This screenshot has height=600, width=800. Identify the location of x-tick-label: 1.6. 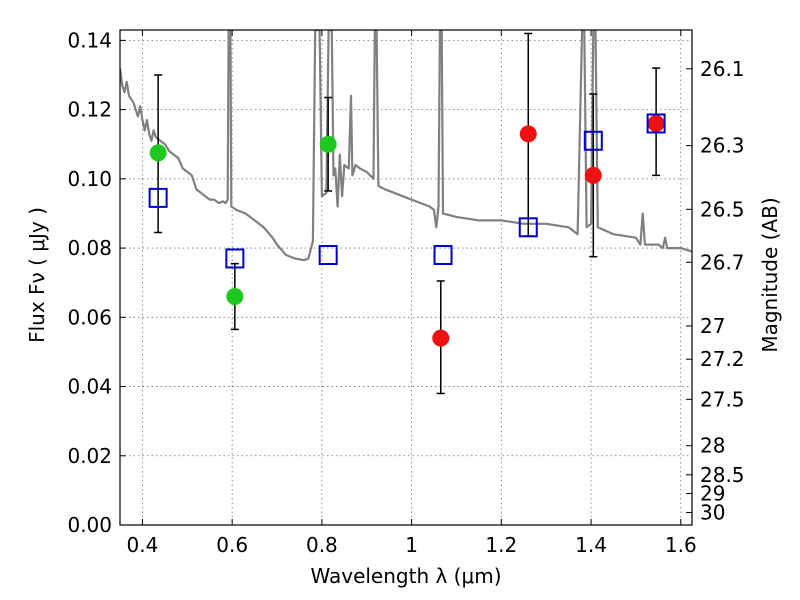
(681, 545).